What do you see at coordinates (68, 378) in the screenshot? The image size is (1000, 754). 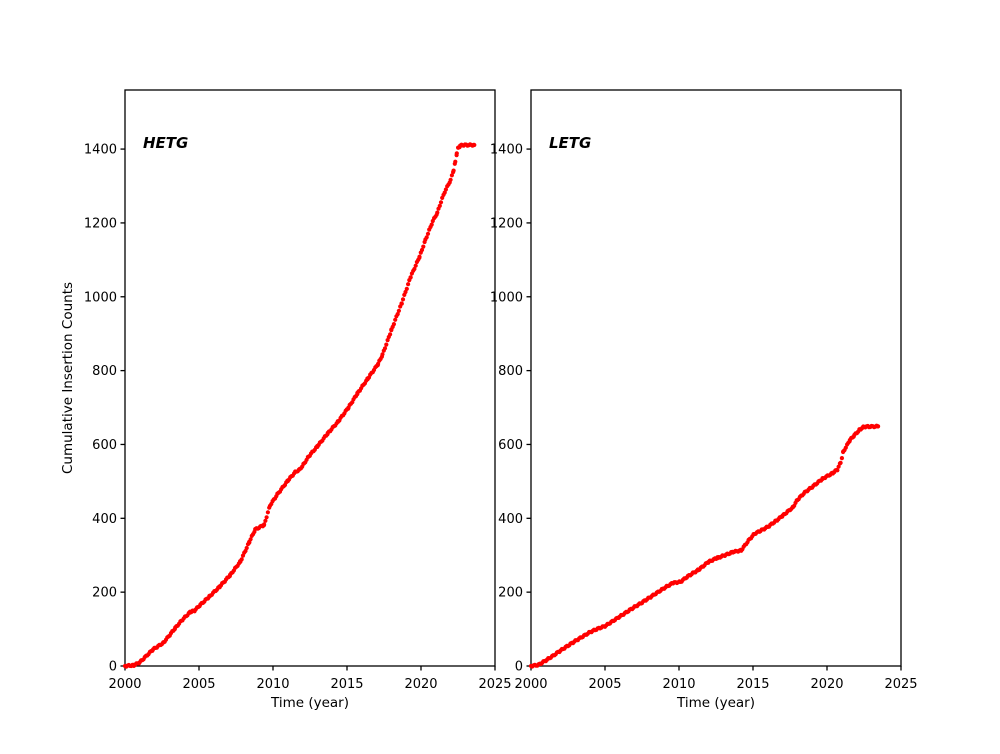 I see `y-axis-label: Cumulative Insertion Counts` at bounding box center [68, 378].